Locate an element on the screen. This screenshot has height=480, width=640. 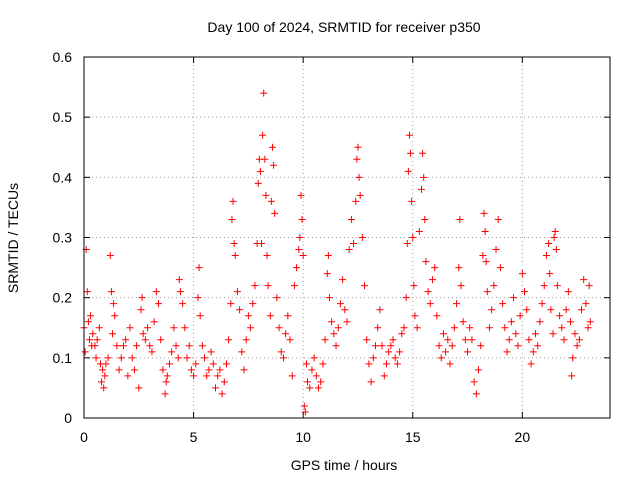
y-tick-label: 0.5 is located at coordinates (63, 117).